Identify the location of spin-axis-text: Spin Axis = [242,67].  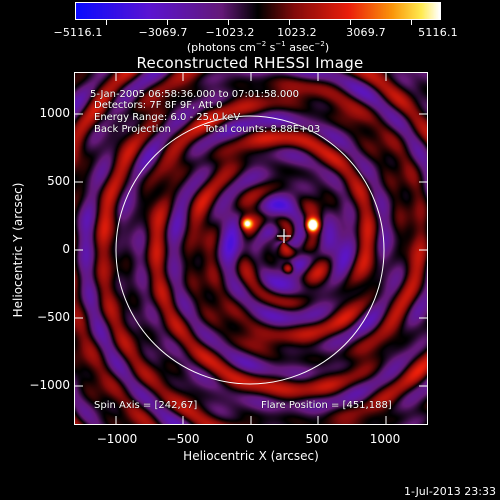
(146, 405).